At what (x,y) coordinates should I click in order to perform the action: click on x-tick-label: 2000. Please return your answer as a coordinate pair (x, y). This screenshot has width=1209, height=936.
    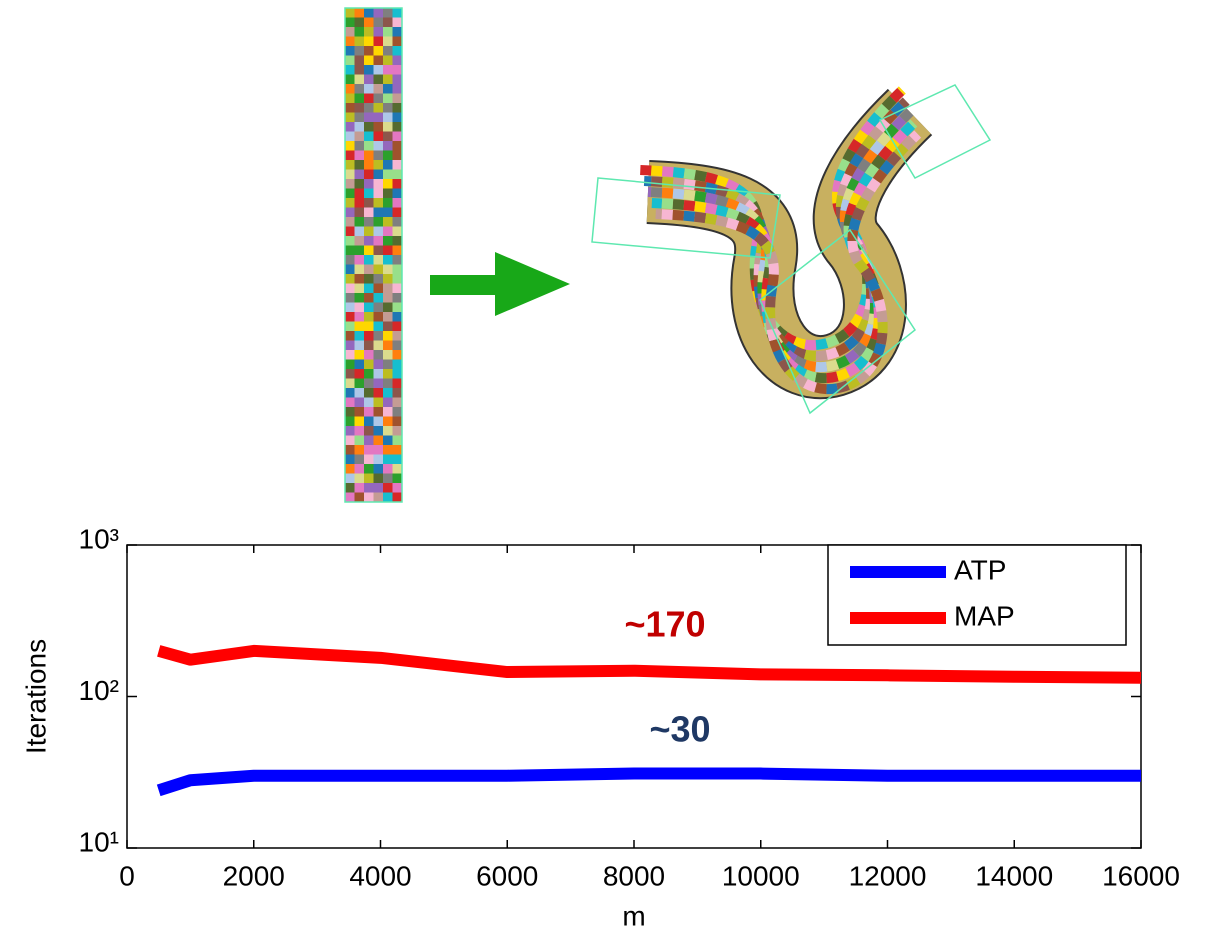
    Looking at the image, I should click on (254, 875).